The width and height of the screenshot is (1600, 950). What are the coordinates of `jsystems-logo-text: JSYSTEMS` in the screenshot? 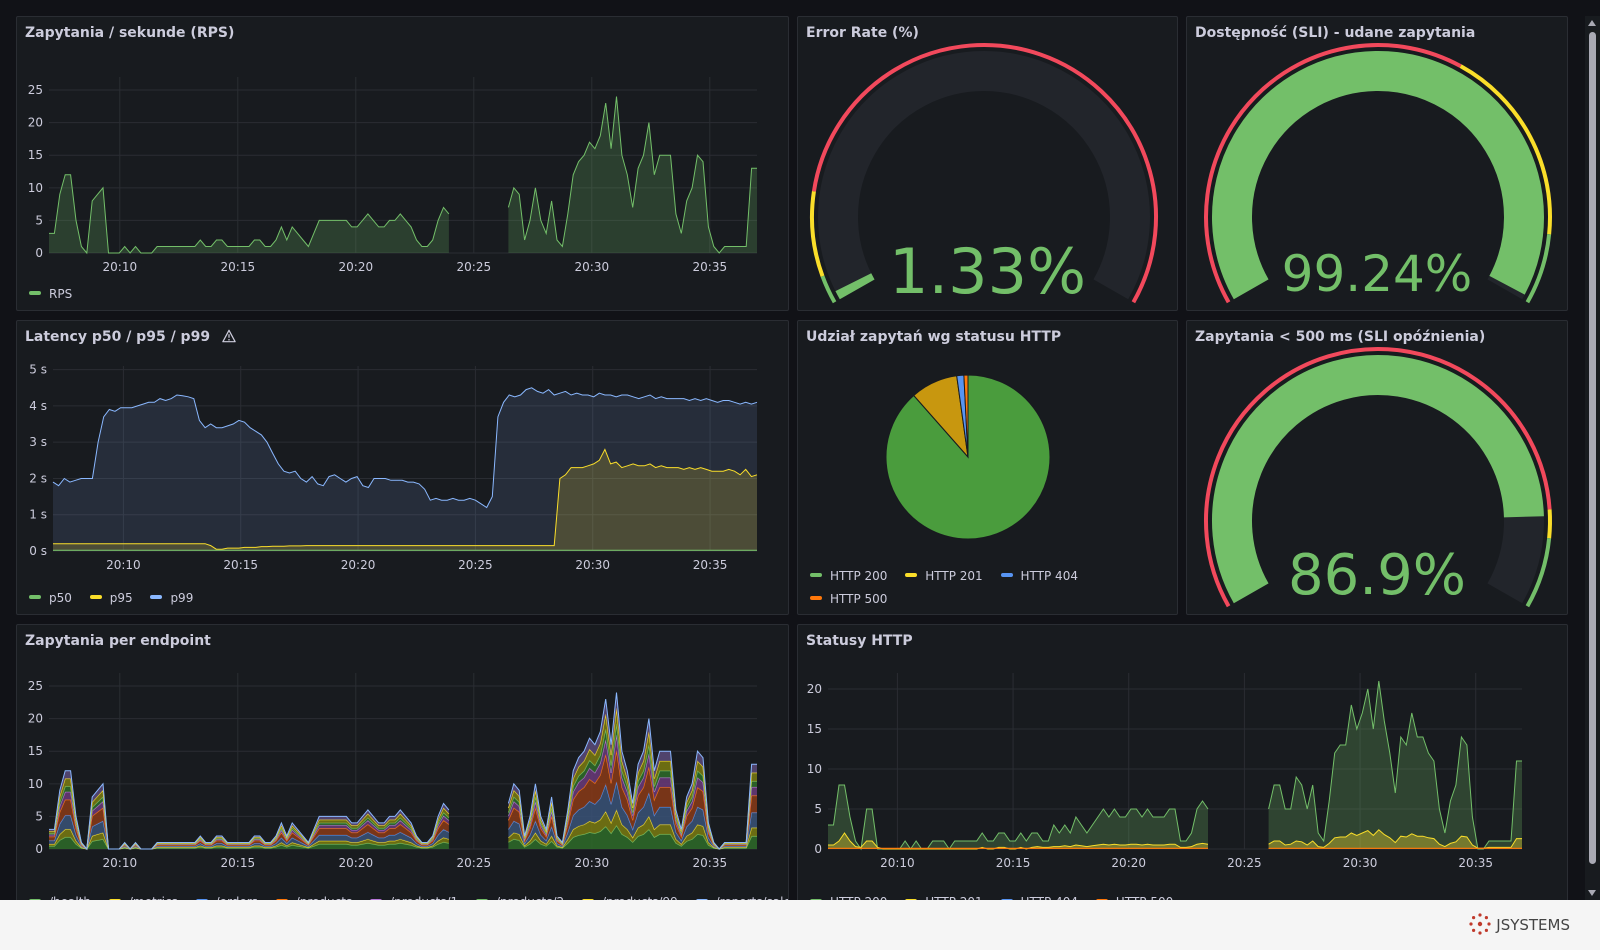 It's located at (1533, 924).